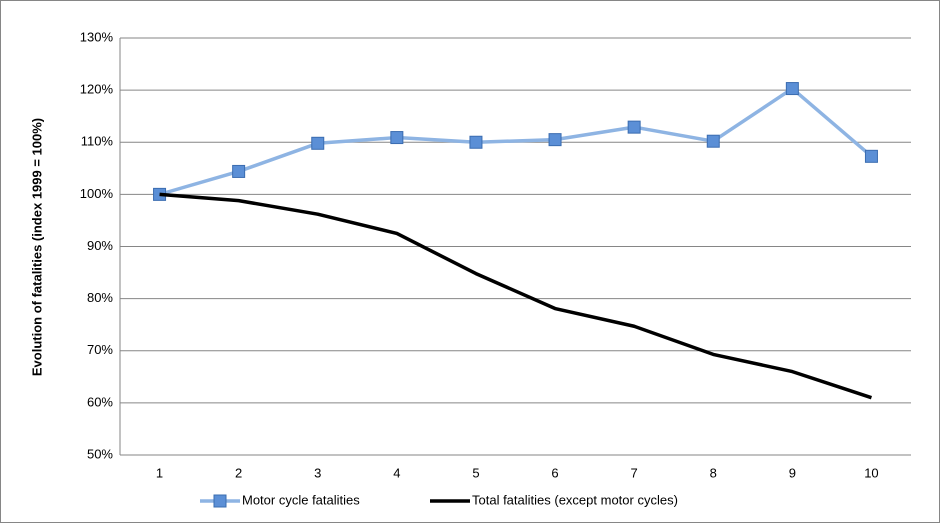 This screenshot has width=941, height=524. Describe the element at coordinates (317, 472) in the screenshot. I see `x-tick-label: 3` at that location.